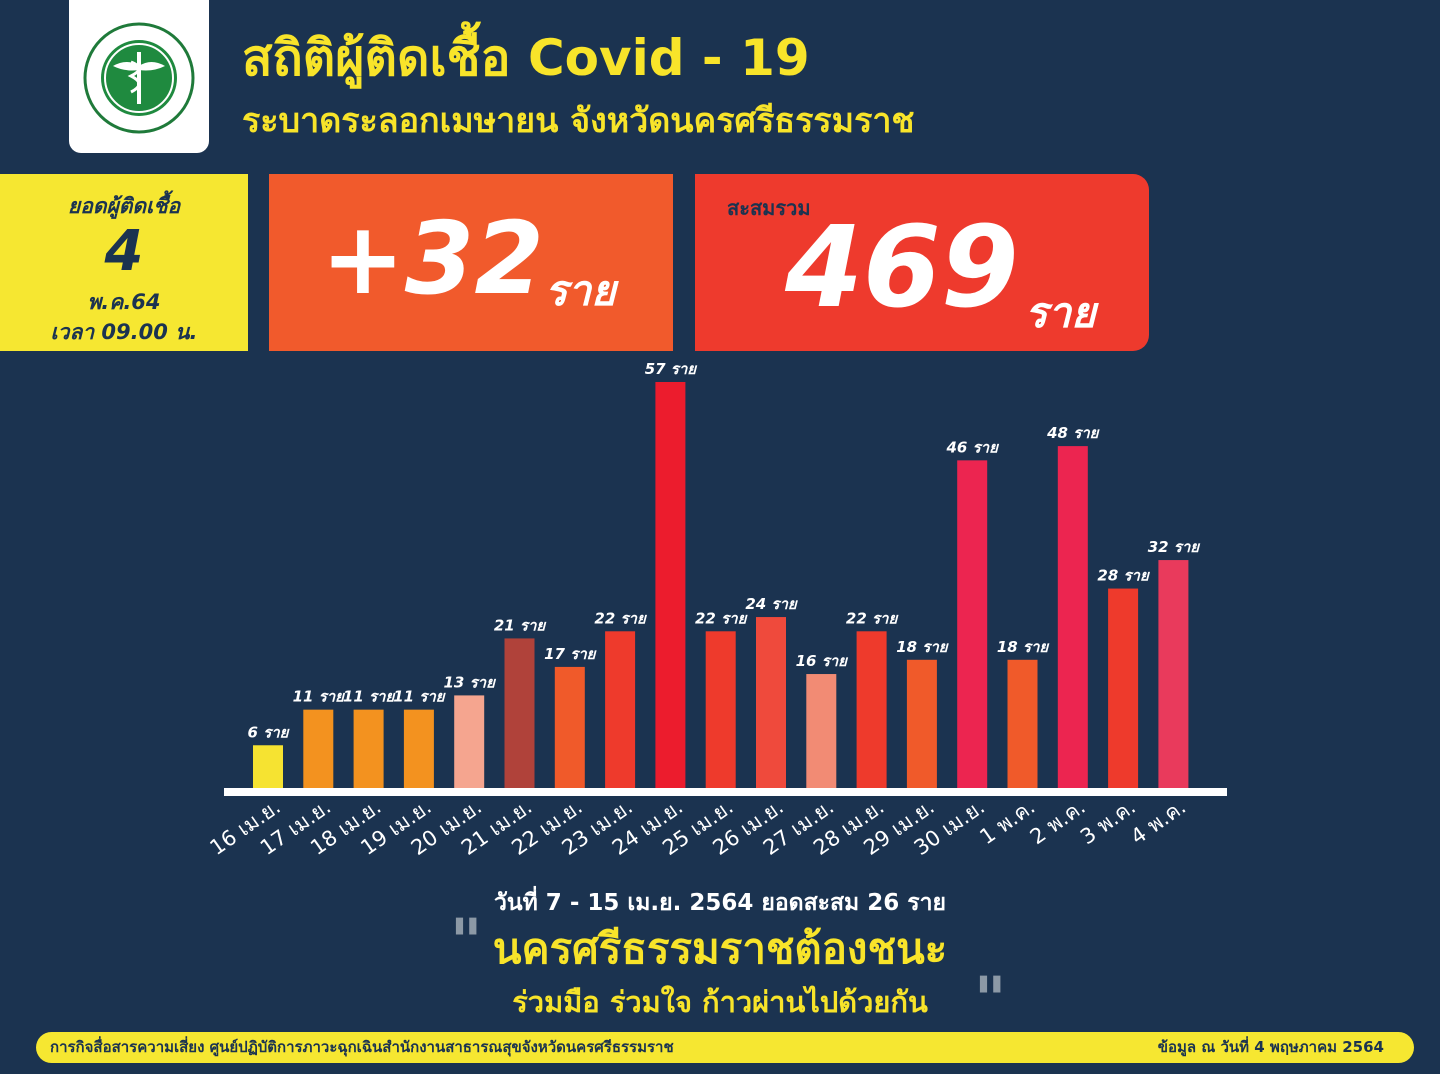 The image size is (1440, 1074). I want to click on x-tick-label: 1 พ.ค., so click(1007, 821).